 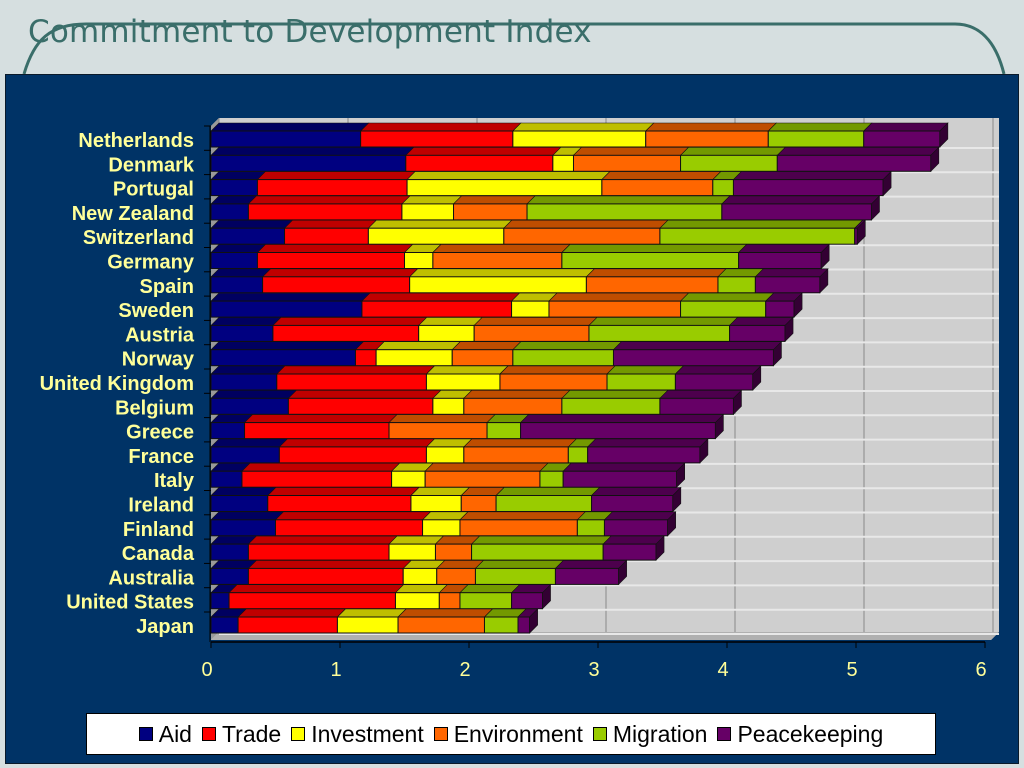 I want to click on x-tick-label: 2, so click(x=464, y=670).